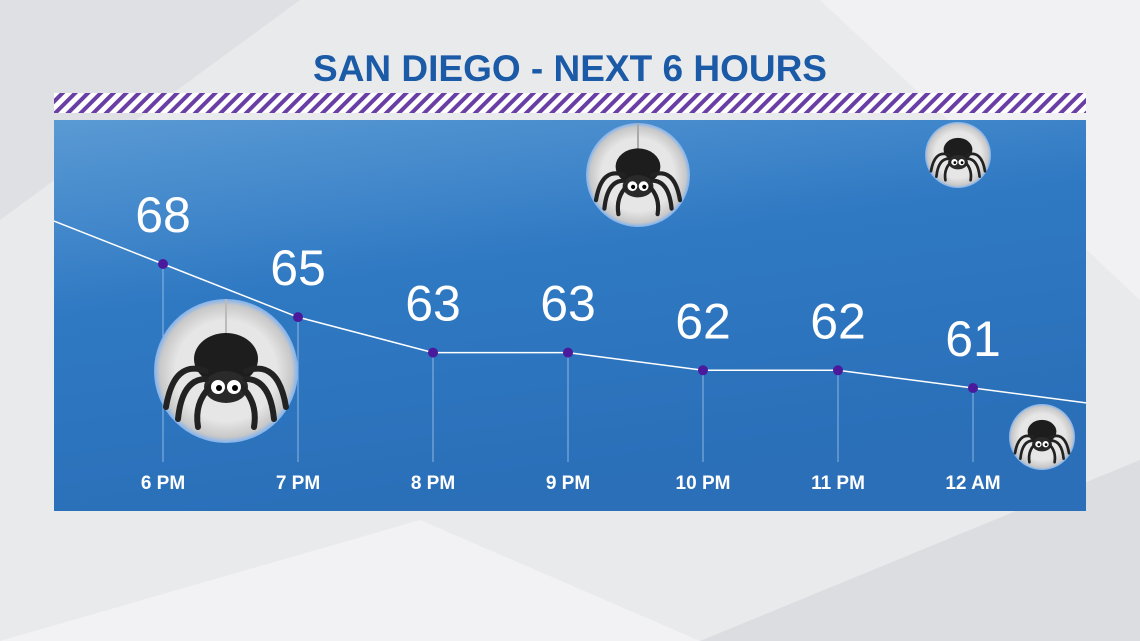 This screenshot has width=1140, height=641. Describe the element at coordinates (972, 483) in the screenshot. I see `x-tick-label: 12 AM` at that location.